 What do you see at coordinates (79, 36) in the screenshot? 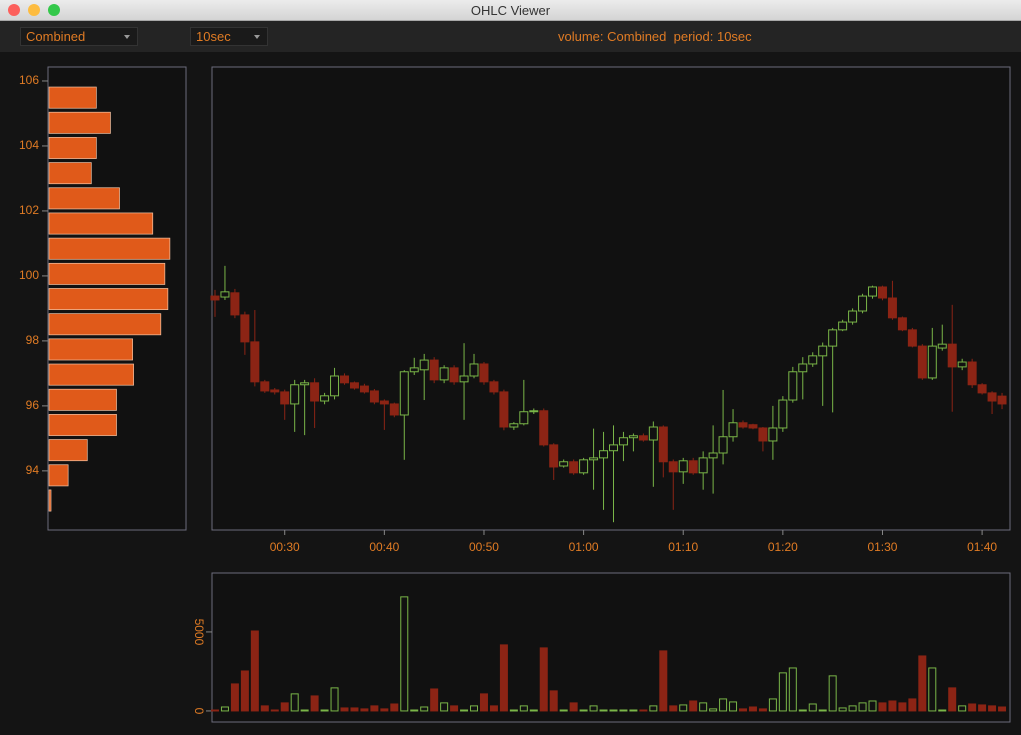
I see `volume-select: Combined` at bounding box center [79, 36].